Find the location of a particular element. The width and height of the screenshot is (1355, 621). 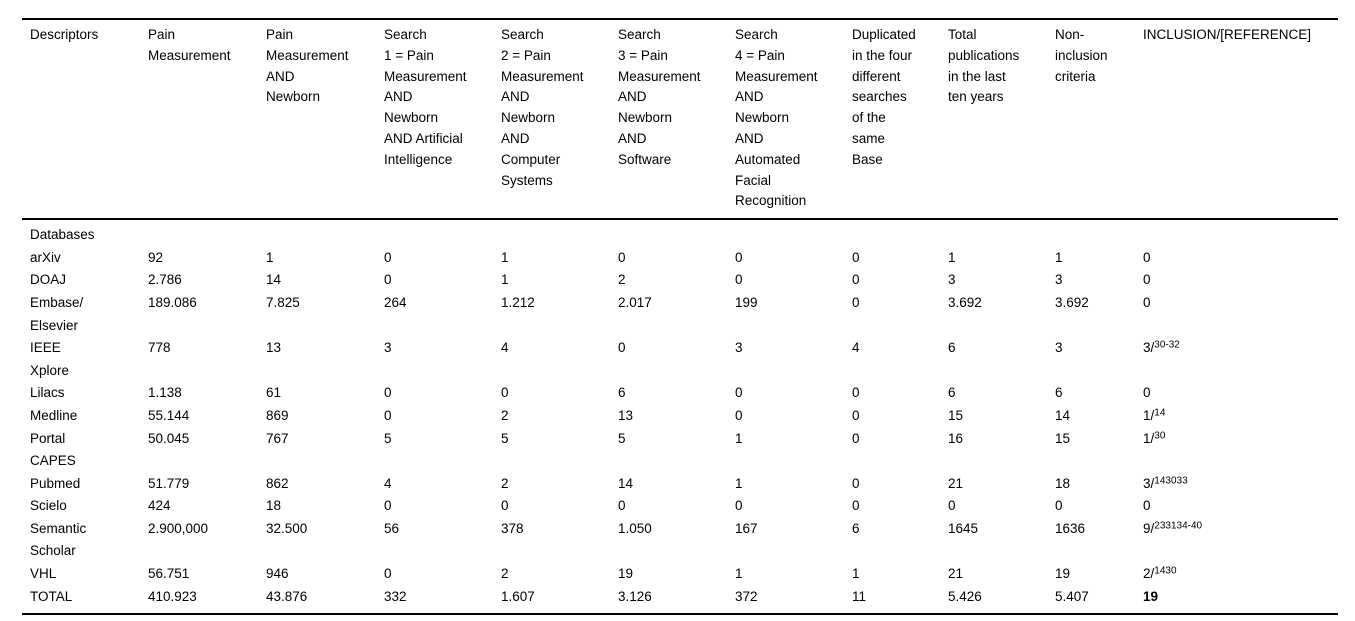

value-cell: 778 is located at coordinates (159, 348).